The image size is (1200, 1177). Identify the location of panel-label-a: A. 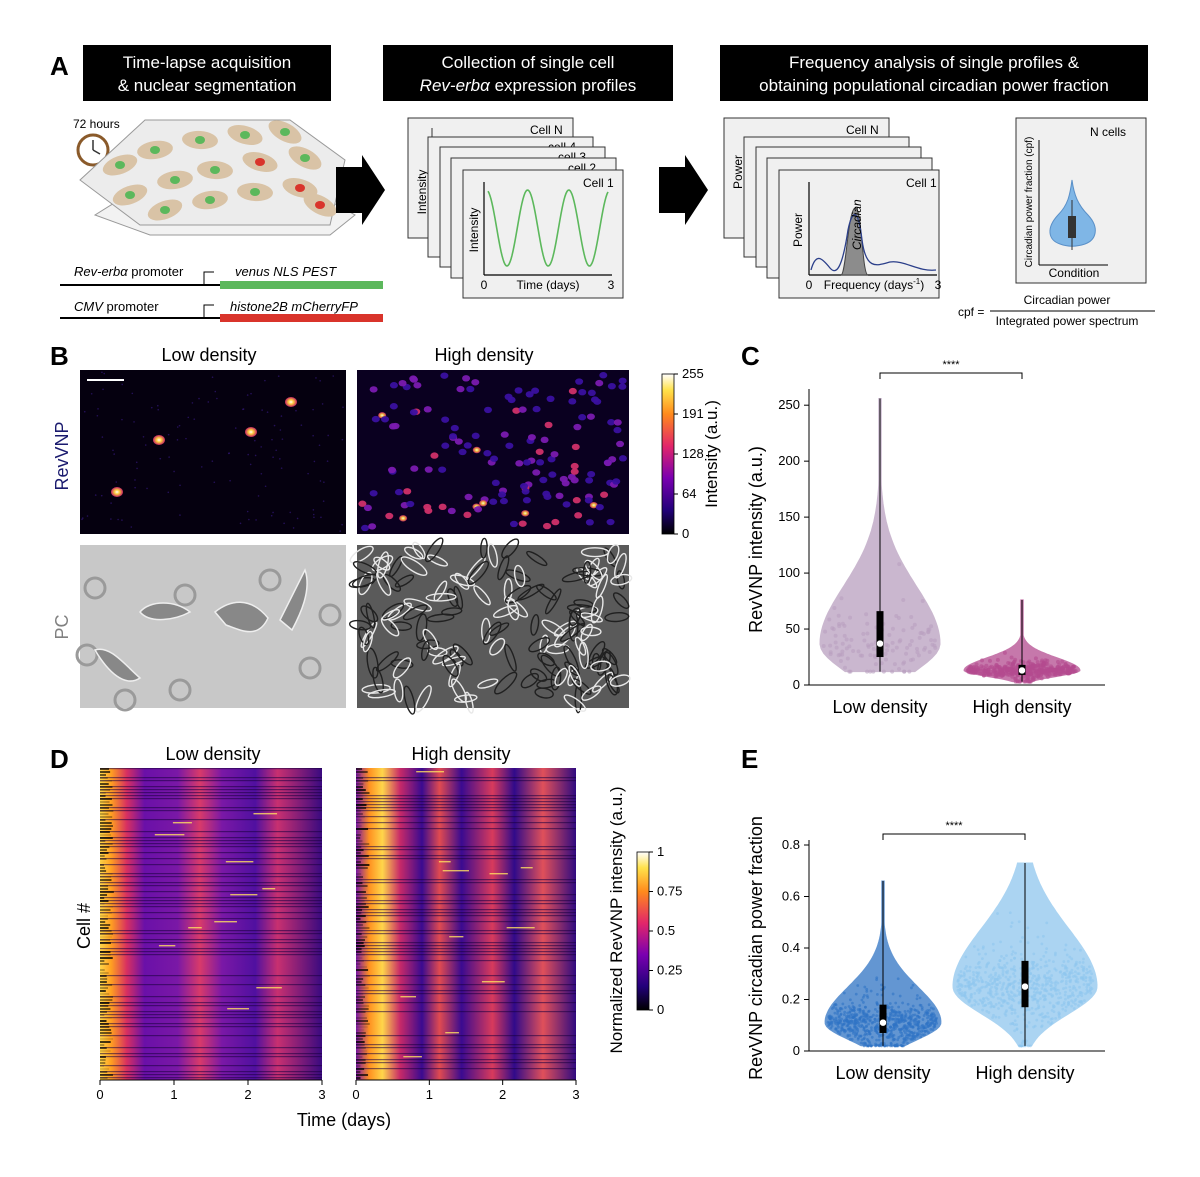
(59, 66).